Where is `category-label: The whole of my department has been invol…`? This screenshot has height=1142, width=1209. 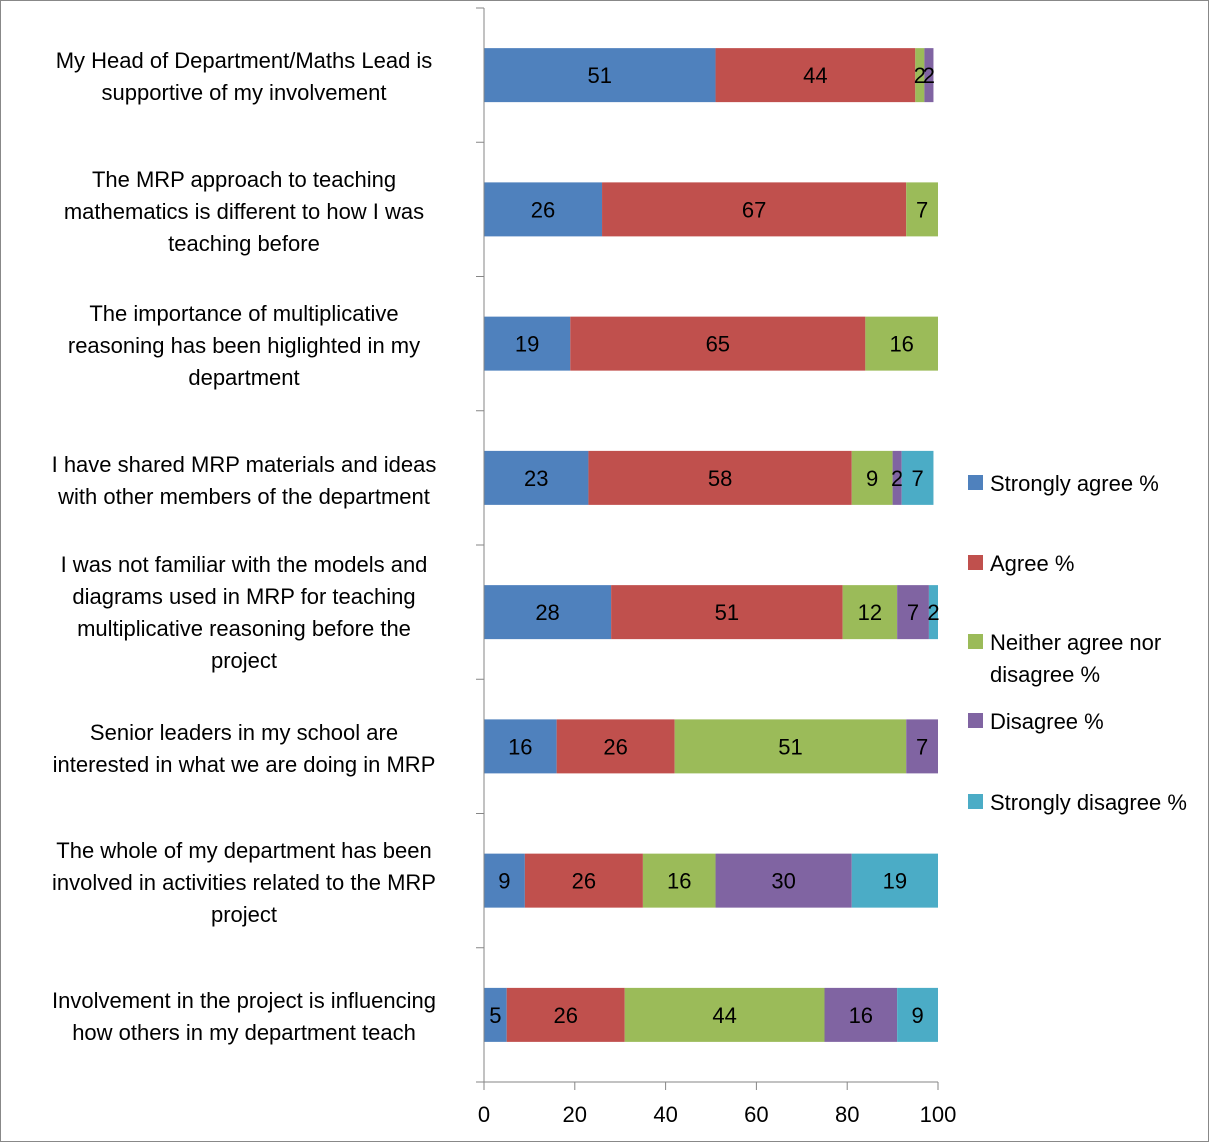 category-label: The whole of my department has been invol… is located at coordinates (244, 882).